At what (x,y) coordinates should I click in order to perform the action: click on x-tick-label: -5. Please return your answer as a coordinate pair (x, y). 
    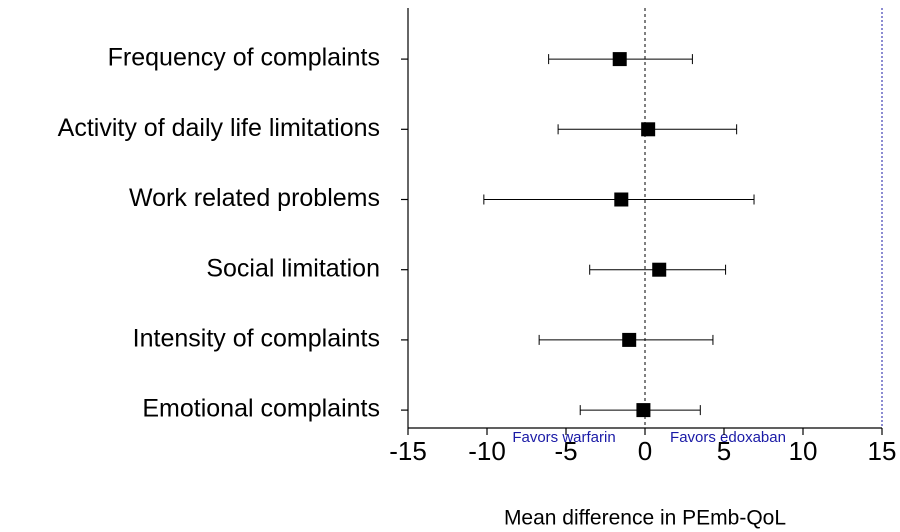
    Looking at the image, I should click on (565, 451).